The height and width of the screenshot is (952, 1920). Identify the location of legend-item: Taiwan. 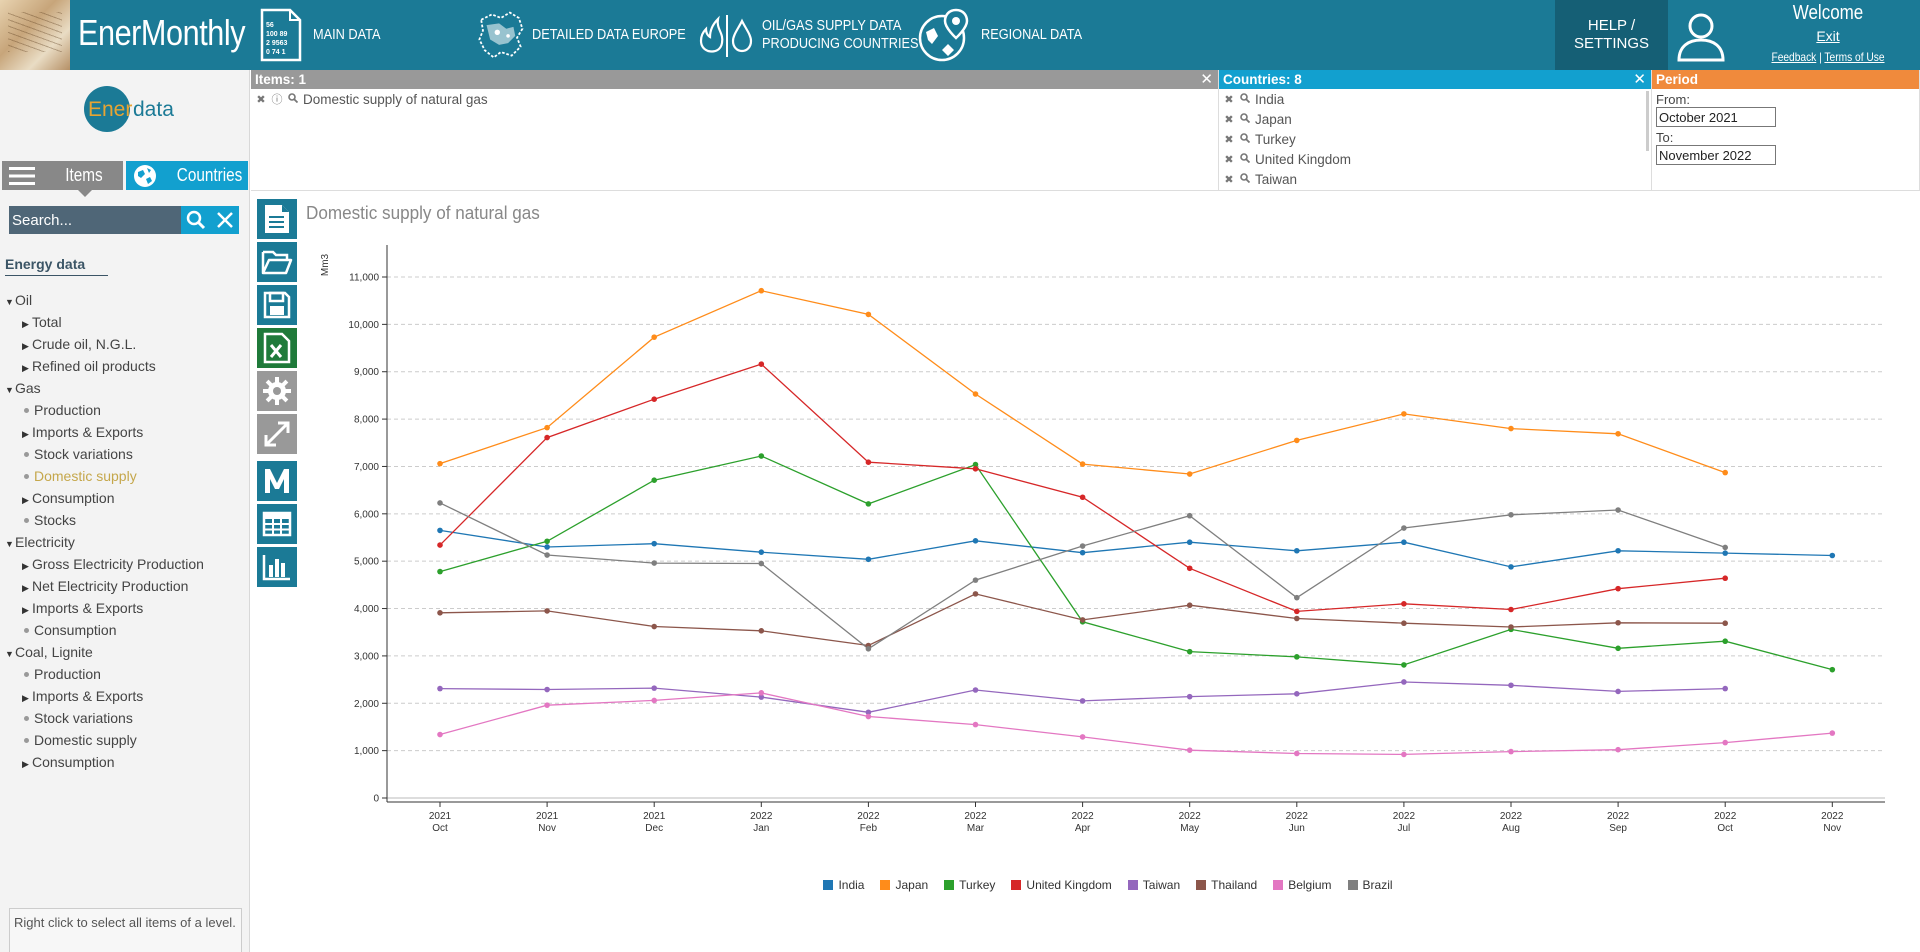
(1153, 885).